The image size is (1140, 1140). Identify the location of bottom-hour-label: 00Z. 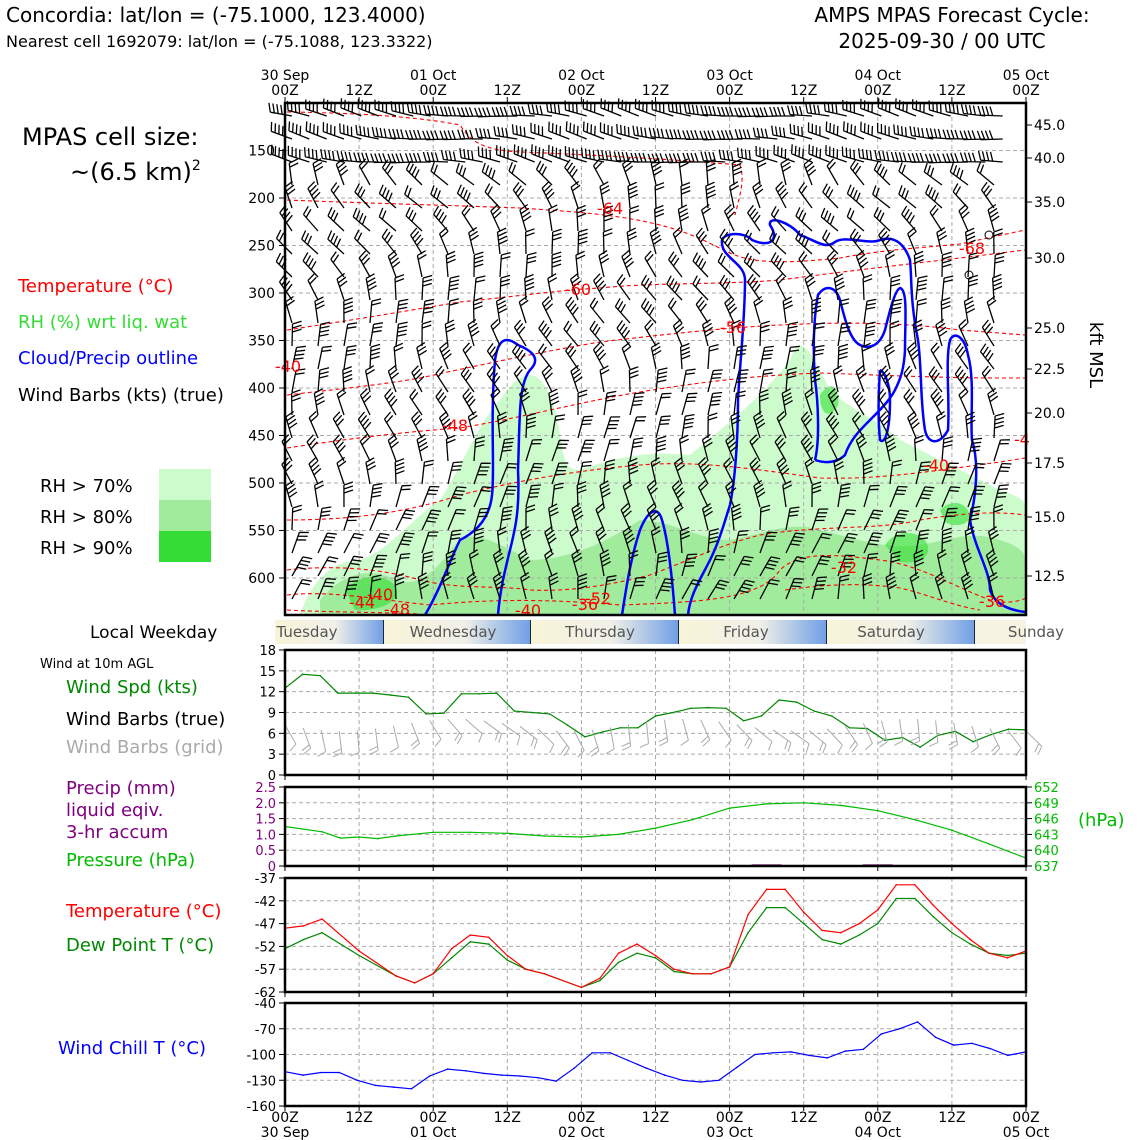
(1025, 1118).